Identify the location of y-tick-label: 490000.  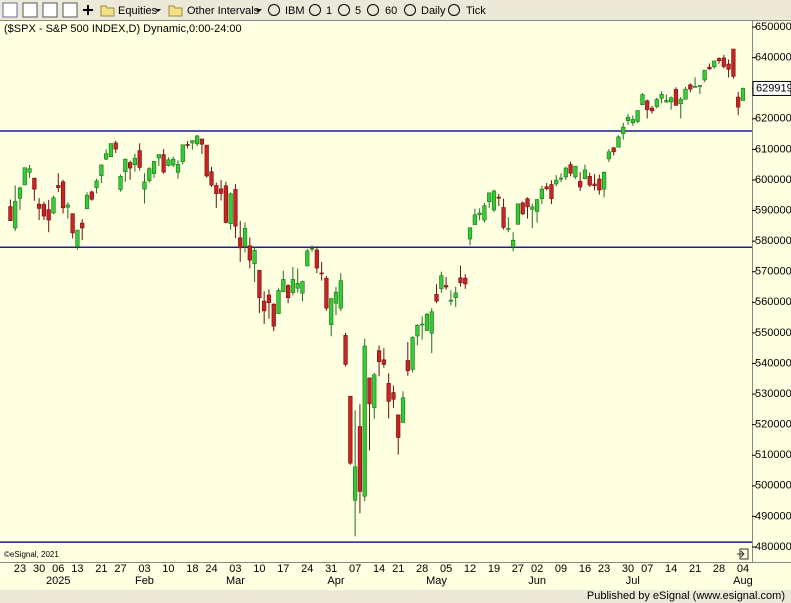
(773, 516).